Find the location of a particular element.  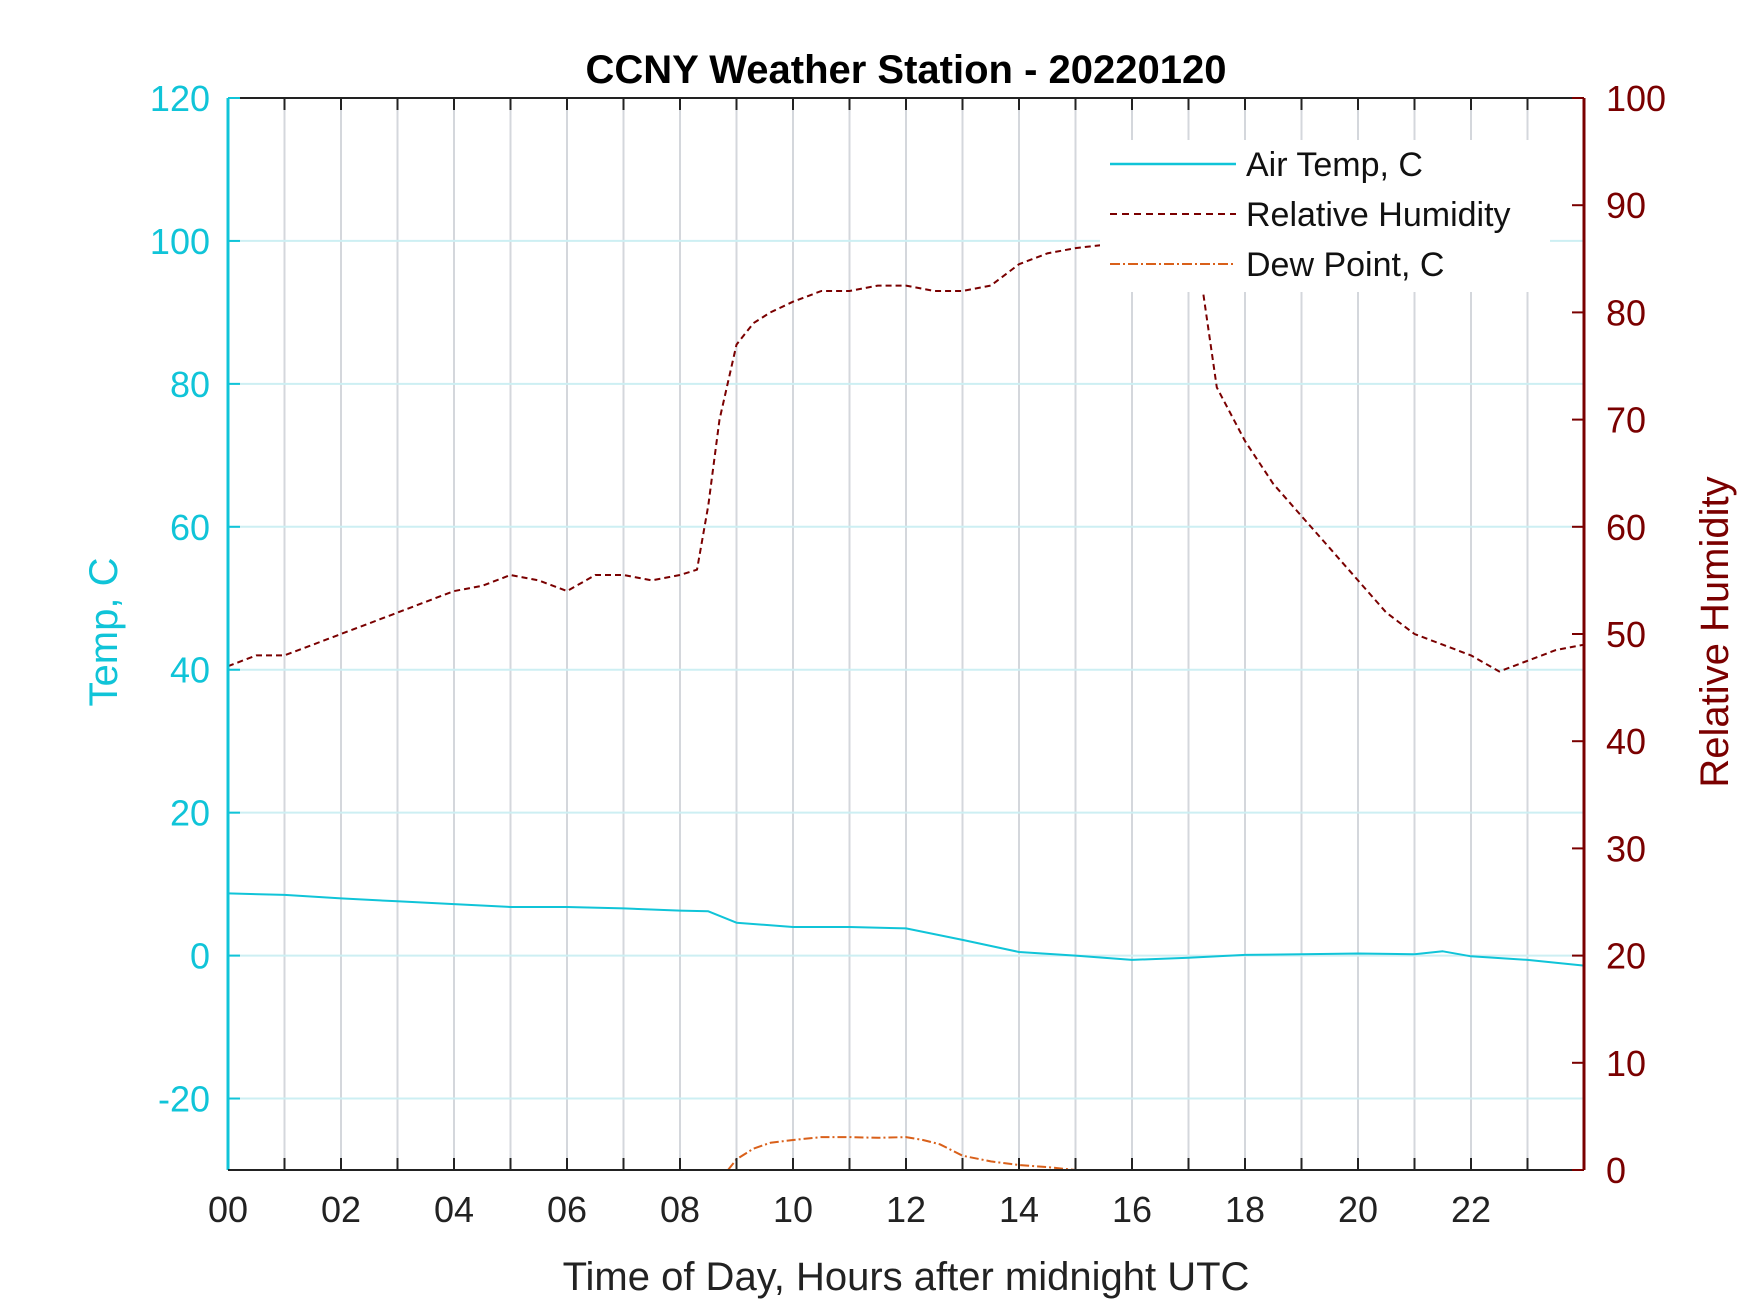

right-tick-label: 70 is located at coordinates (1626, 420).